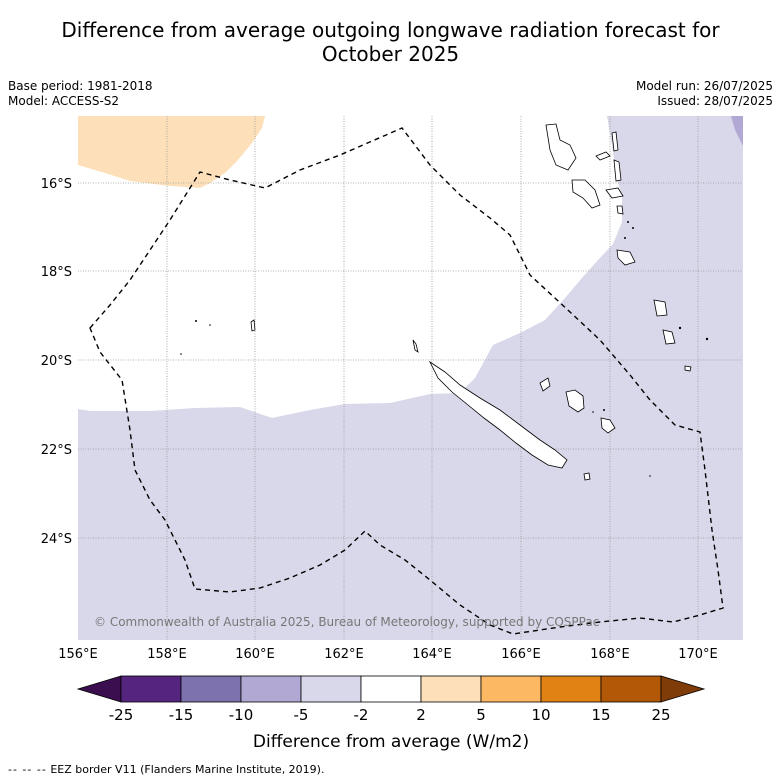  Describe the element at coordinates (521, 654) in the screenshot. I see `lon-label: 166°E` at that location.